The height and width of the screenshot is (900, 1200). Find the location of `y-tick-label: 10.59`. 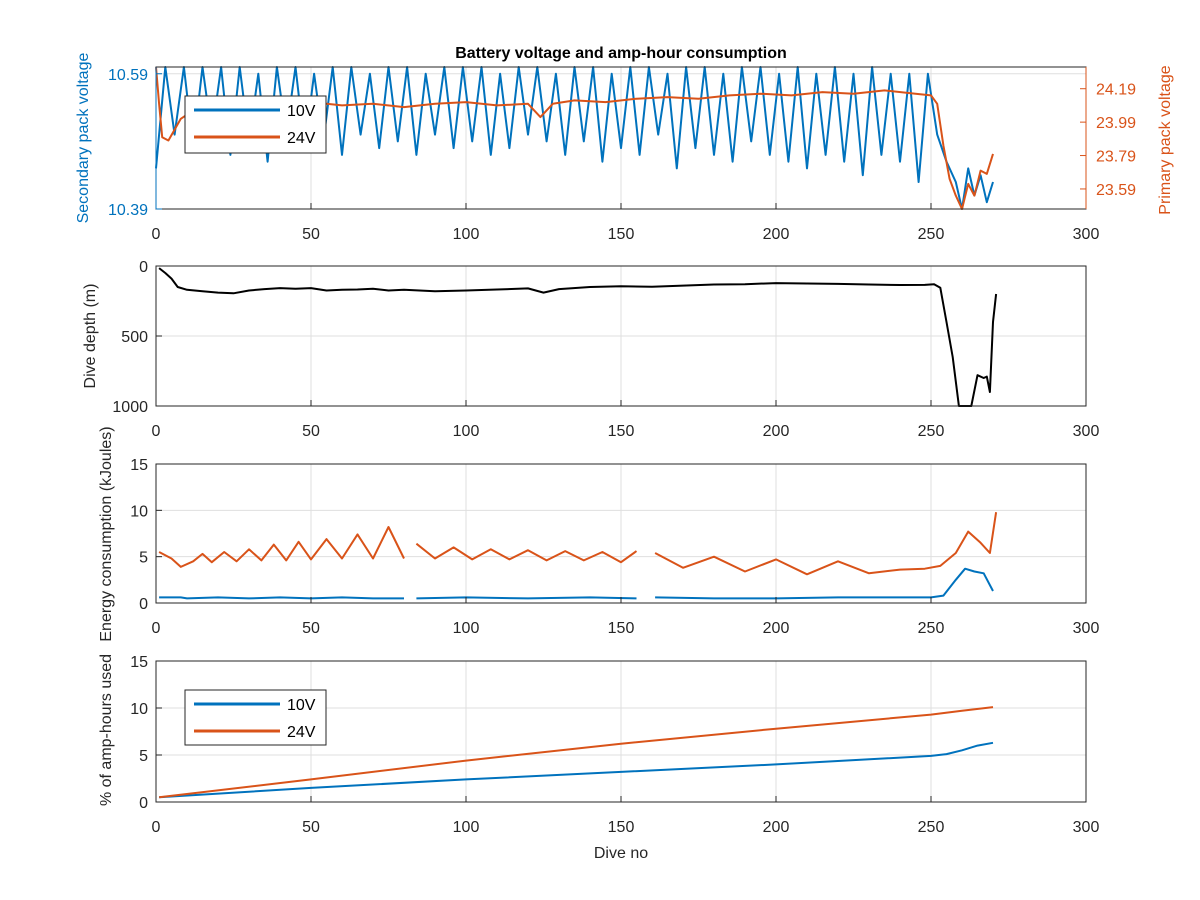

y-tick-label: 10.59 is located at coordinates (128, 75).